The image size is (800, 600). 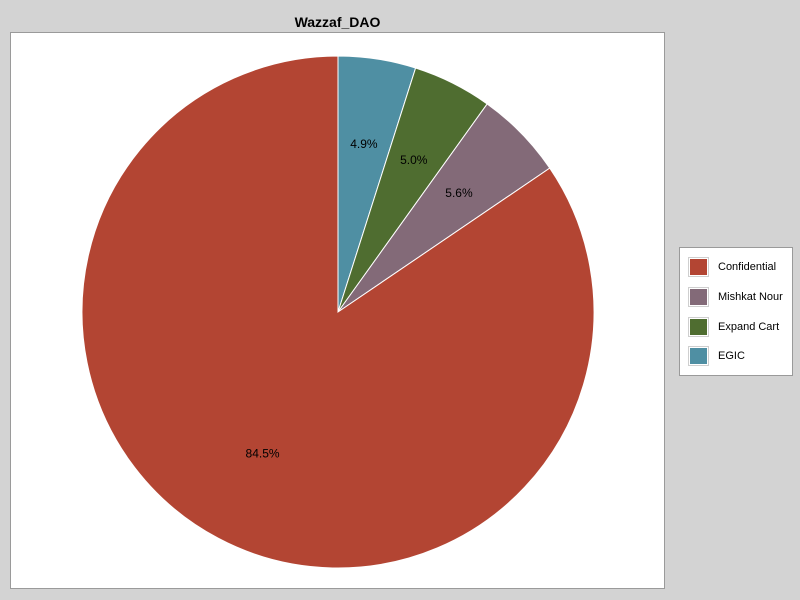 I want to click on slice-label: 5.6%, so click(x=459, y=193).